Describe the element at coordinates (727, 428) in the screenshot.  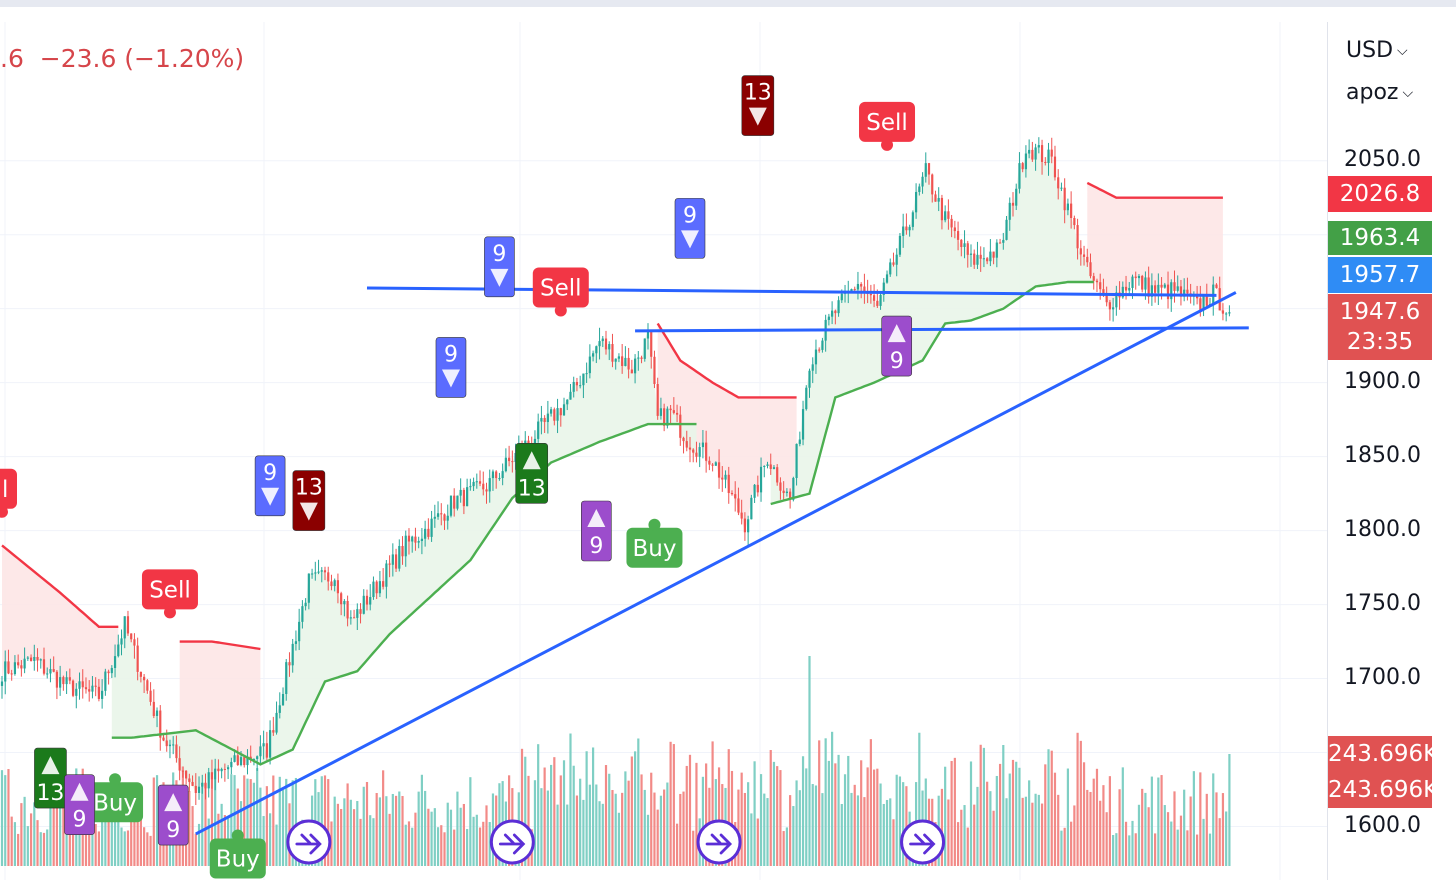
I see `sell-zone-fill` at that location.